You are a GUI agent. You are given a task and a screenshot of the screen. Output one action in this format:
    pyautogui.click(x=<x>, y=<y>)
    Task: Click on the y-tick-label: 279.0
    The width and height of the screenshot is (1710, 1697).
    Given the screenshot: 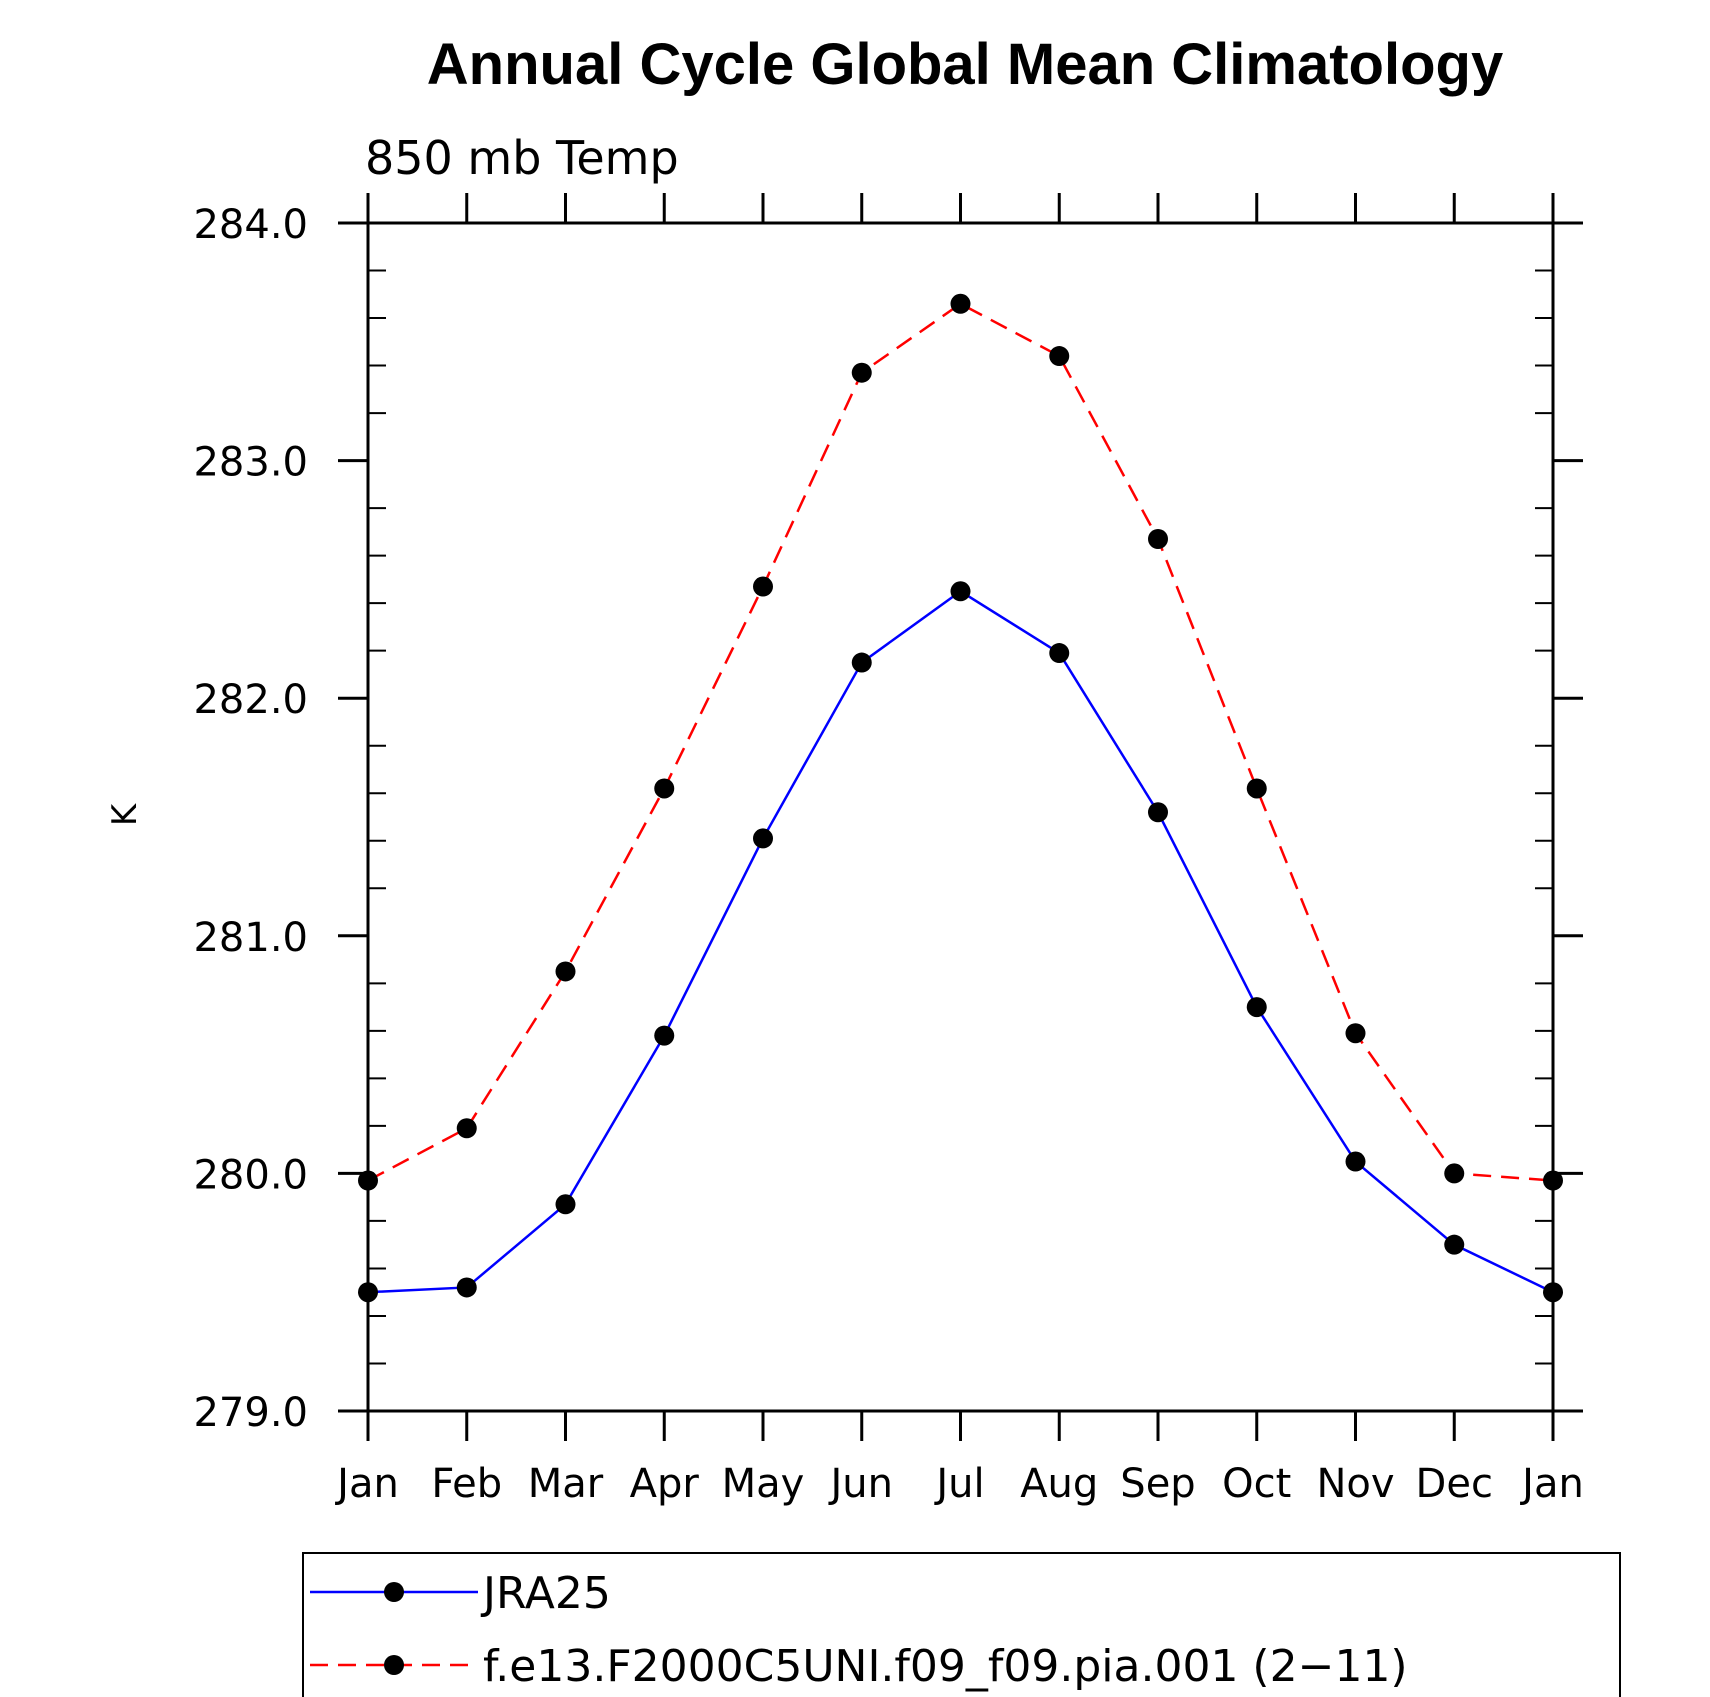 What is the action you would take?
    pyautogui.click(x=250, y=1413)
    